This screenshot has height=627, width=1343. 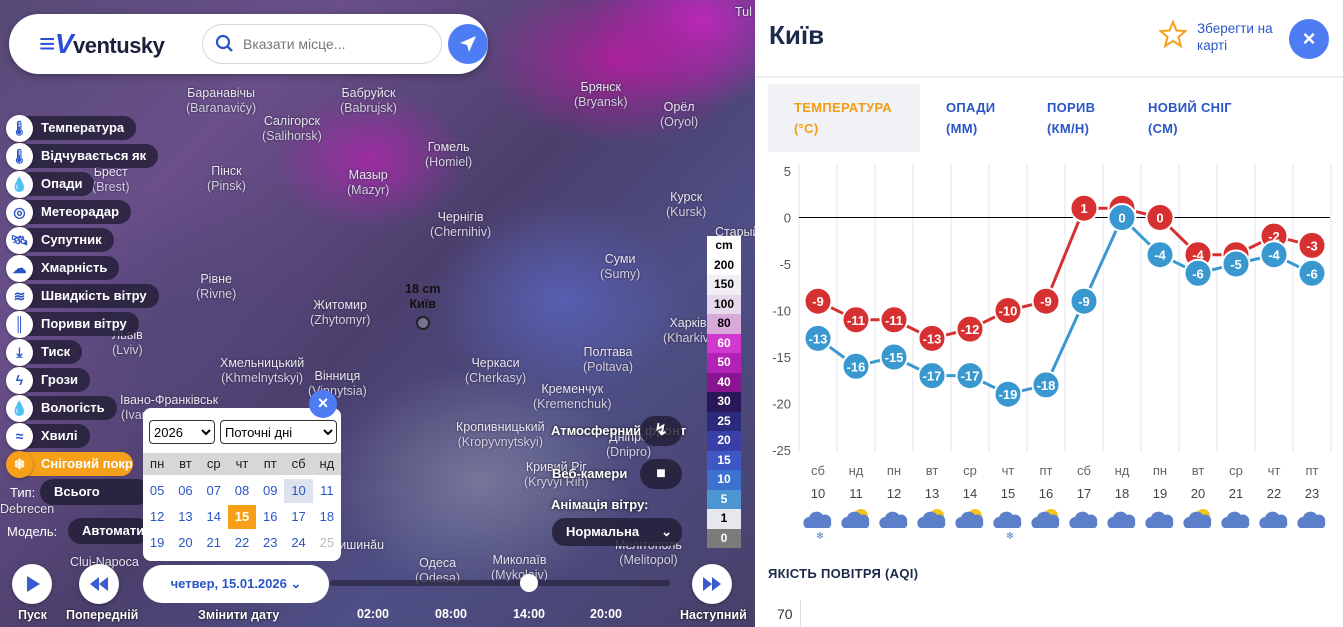 I want to click on menu-item-9: ⤓ Тиск, so click(x=44, y=352).